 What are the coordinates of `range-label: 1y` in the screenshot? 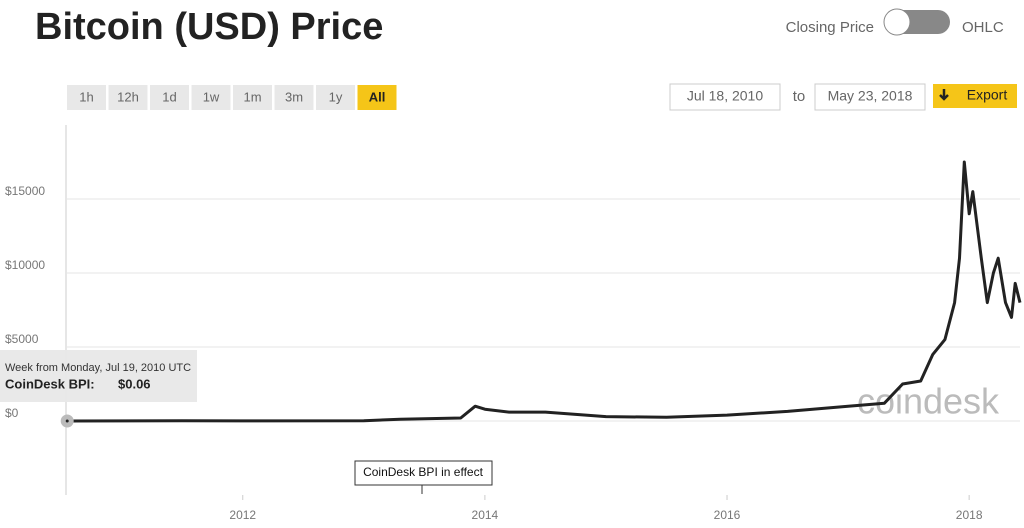 It's located at (336, 96).